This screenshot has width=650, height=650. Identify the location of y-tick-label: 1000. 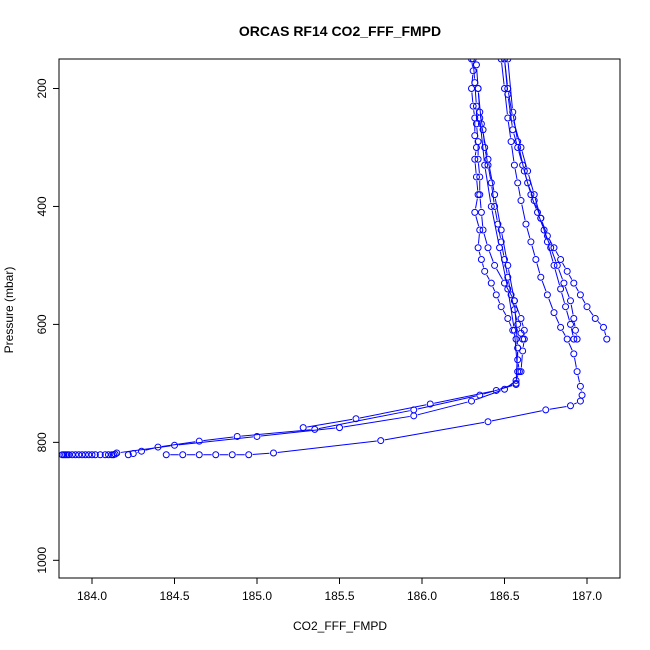
(42, 560).